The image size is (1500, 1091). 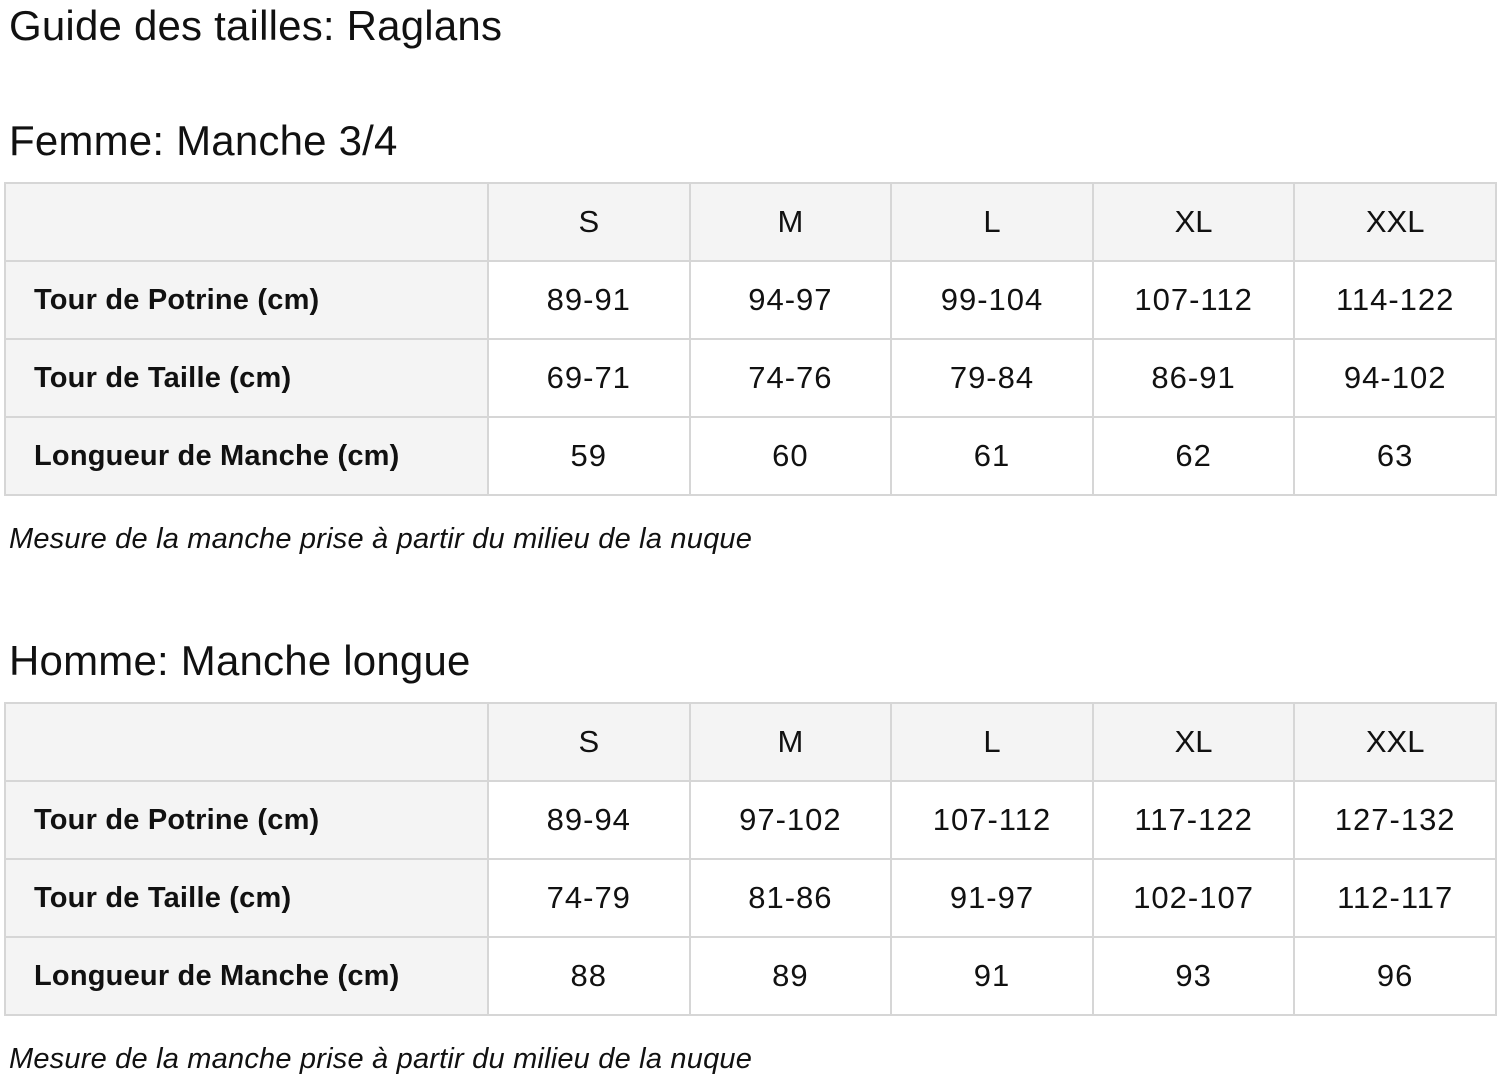 What do you see at coordinates (589, 378) in the screenshot?
I see `table-cell: 69-71` at bounding box center [589, 378].